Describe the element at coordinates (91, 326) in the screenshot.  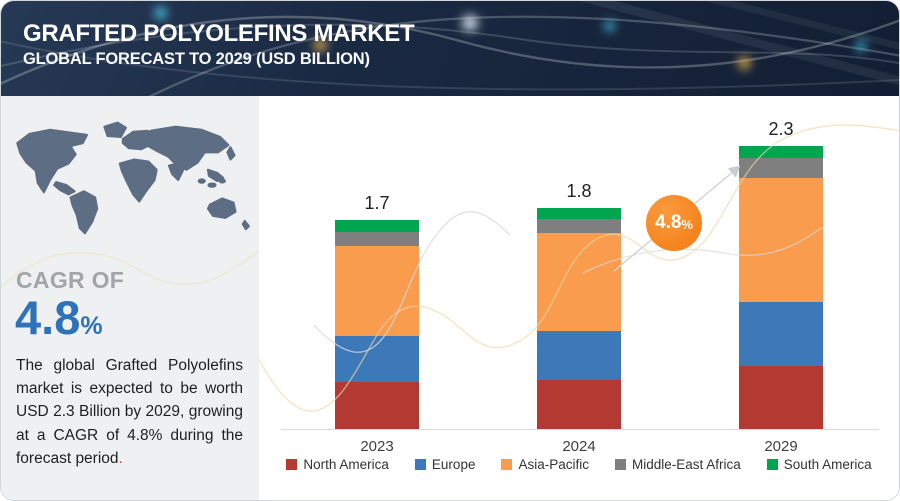
I see `cagr-percent-sign: %` at that location.